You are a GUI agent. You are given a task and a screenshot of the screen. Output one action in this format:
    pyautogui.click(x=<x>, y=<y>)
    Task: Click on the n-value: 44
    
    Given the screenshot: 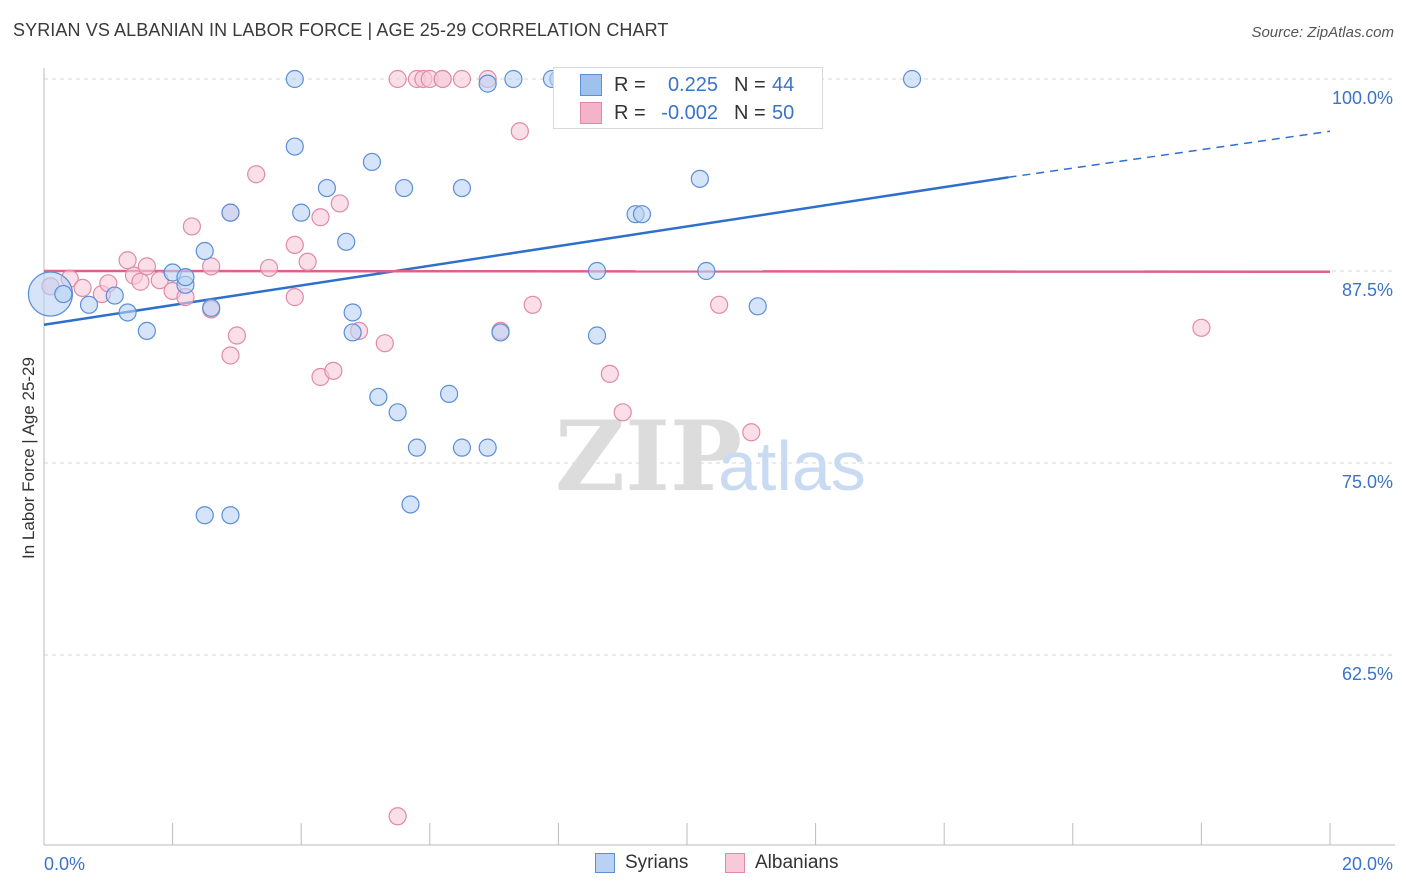 What is the action you would take?
    pyautogui.click(x=783, y=84)
    